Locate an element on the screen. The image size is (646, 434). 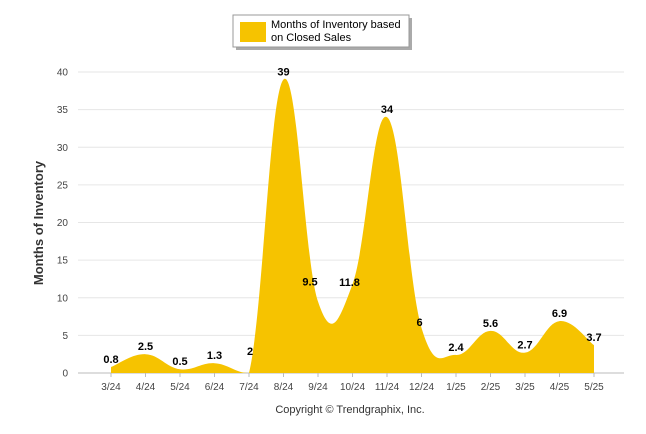
y-tick-label: 35 is located at coordinates (63, 110).